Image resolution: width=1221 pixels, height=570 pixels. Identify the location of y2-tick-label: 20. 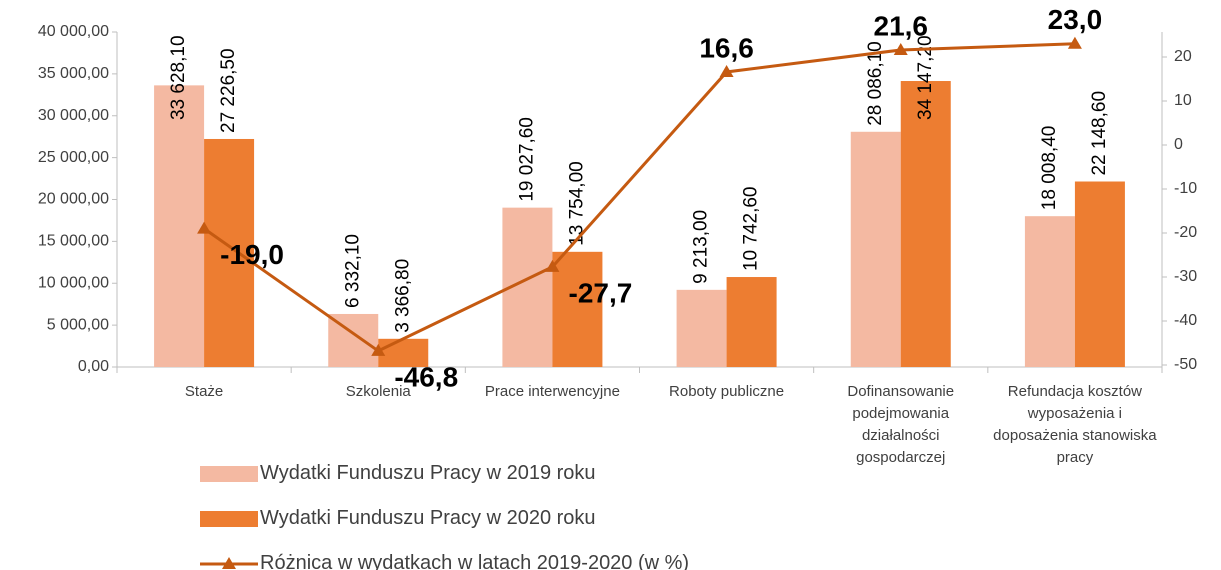
(1183, 56).